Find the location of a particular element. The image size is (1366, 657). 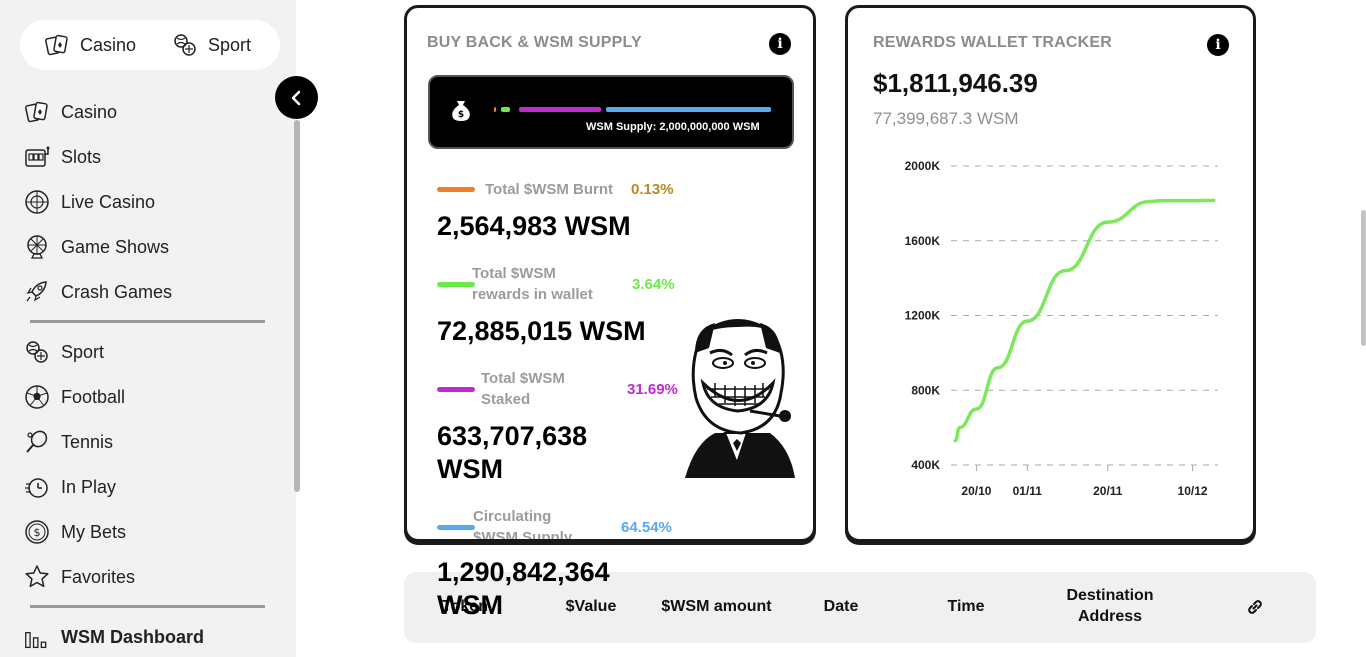

tennis-racket-icon is located at coordinates (37, 441).